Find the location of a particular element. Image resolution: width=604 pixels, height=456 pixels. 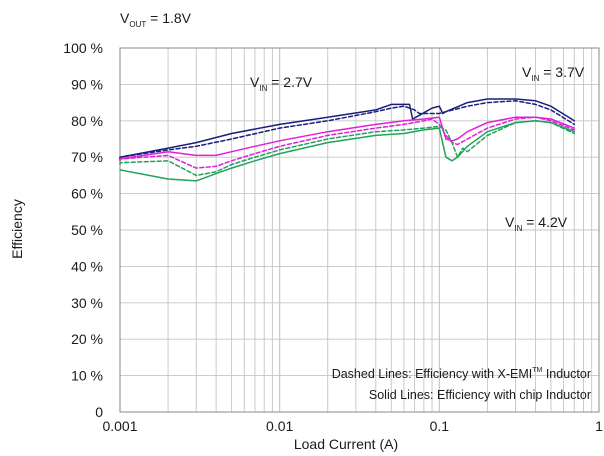

series-vin-2-7v-solid is located at coordinates (347, 129).